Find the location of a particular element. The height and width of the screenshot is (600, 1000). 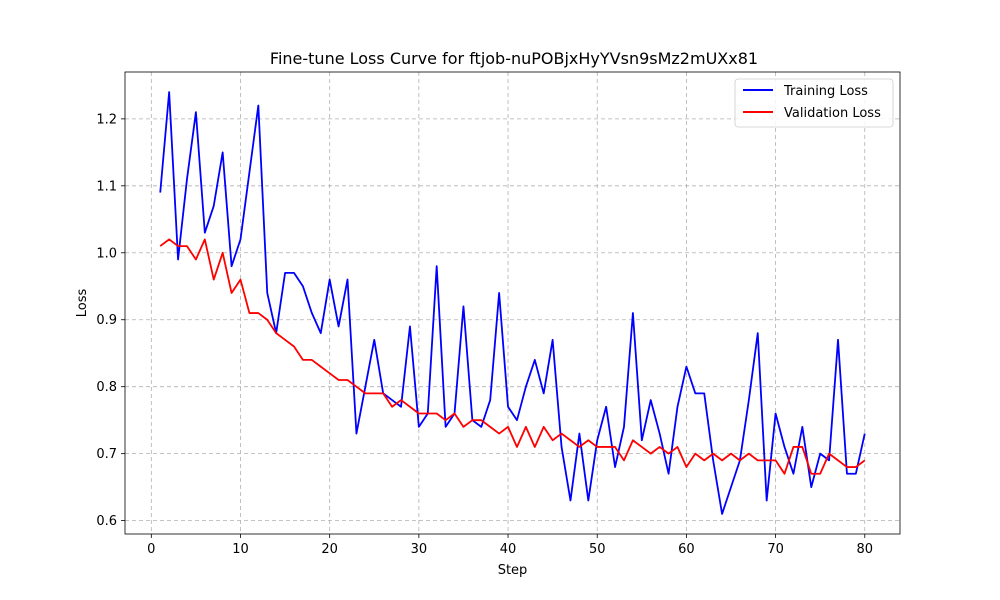

x-tick-label: 50 is located at coordinates (597, 549).